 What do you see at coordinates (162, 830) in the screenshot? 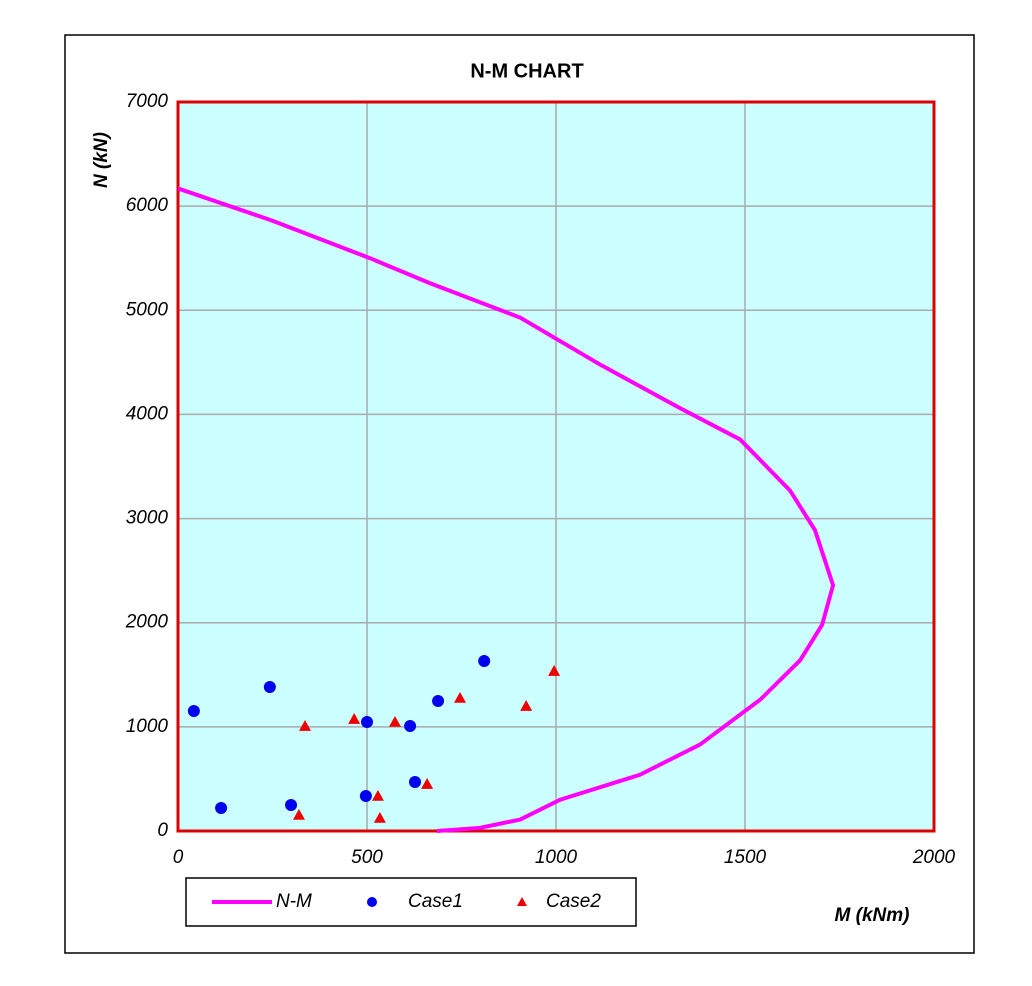
I see `y-tick-label: 0` at bounding box center [162, 830].